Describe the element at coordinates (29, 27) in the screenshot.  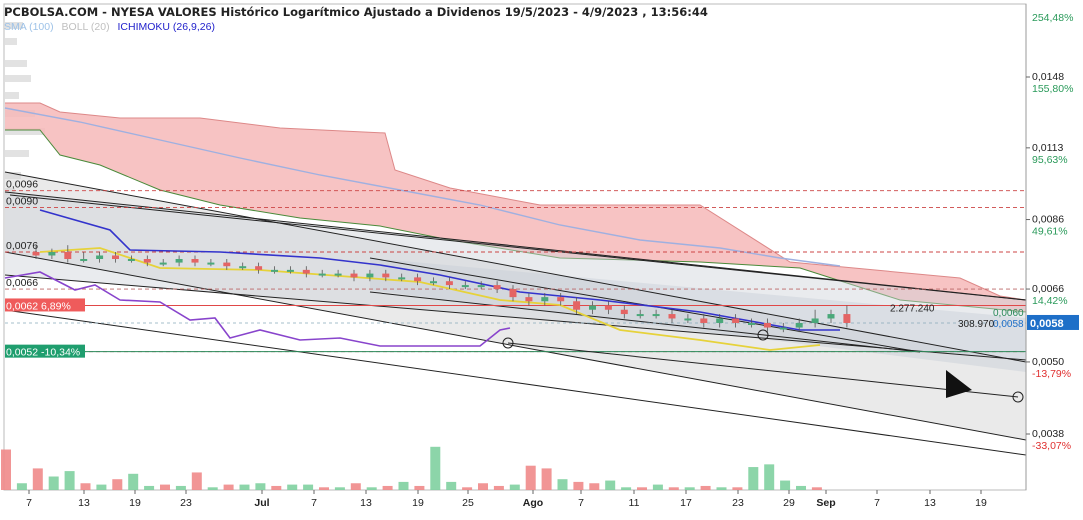
I see `legend-sma: SMA (100)` at that location.